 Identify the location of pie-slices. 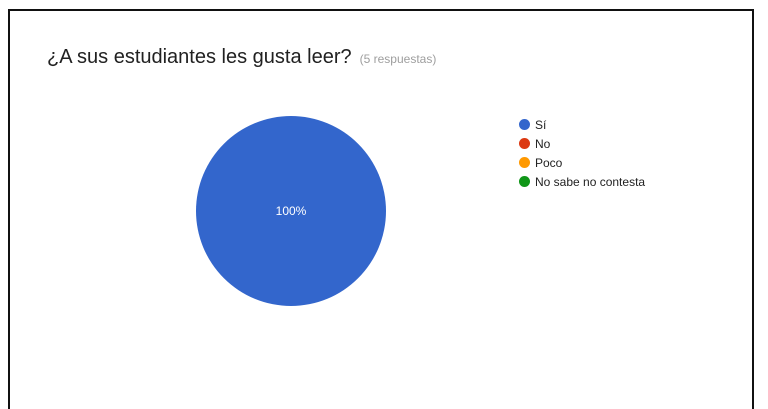
(291, 211).